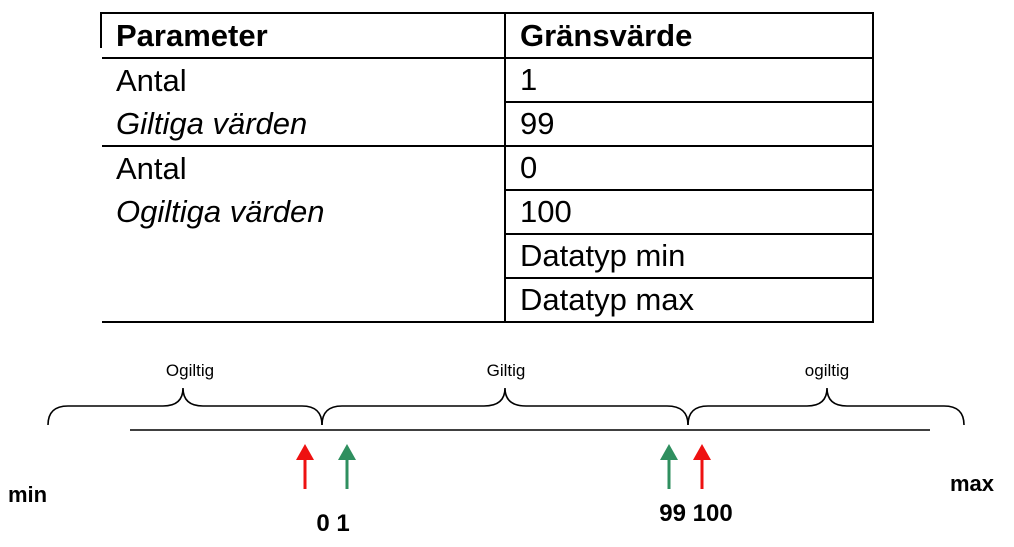  I want to click on max-label: max, so click(972, 483).